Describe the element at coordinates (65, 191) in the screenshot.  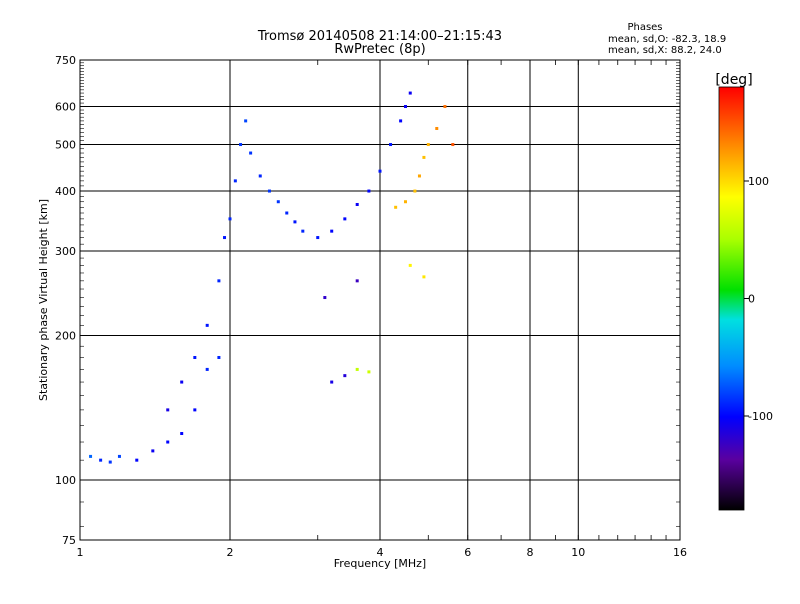
I see `y-tick-label: 400` at that location.